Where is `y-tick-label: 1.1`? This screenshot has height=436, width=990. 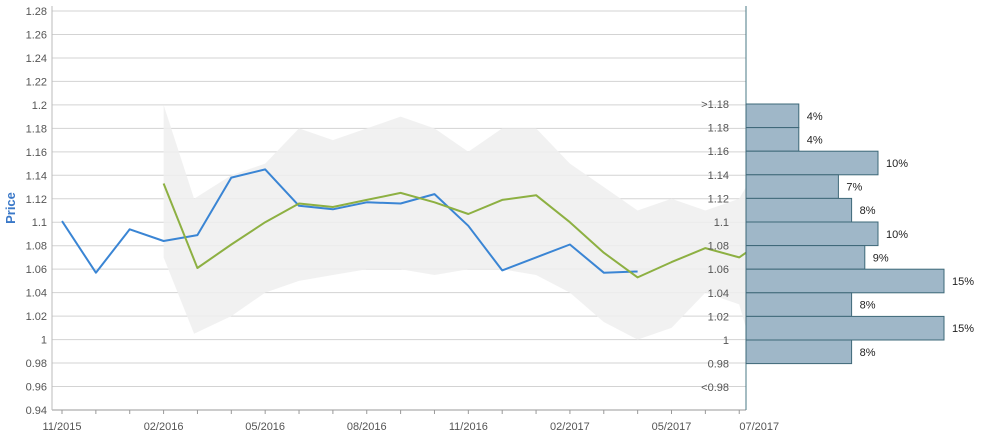 y-tick-label: 1.1 is located at coordinates (39, 223).